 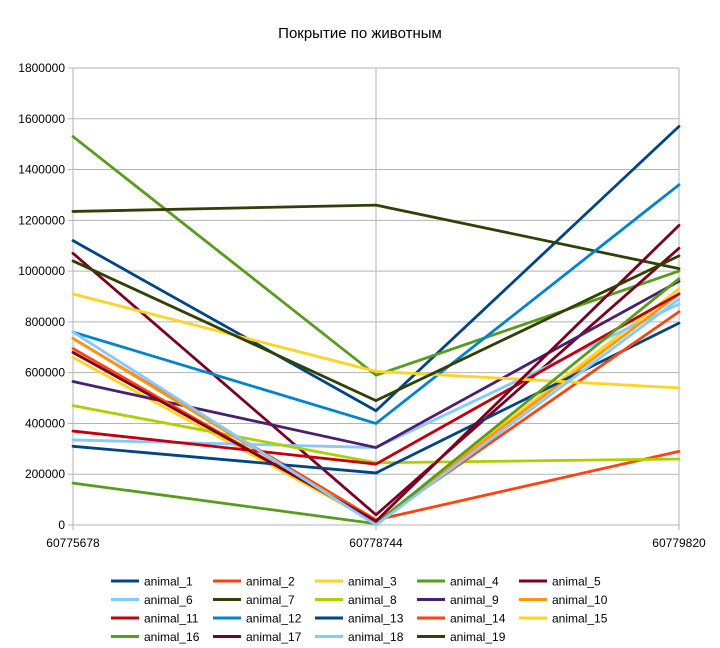 I want to click on legend-item-animal_12: animal_12, so click(x=257, y=619).